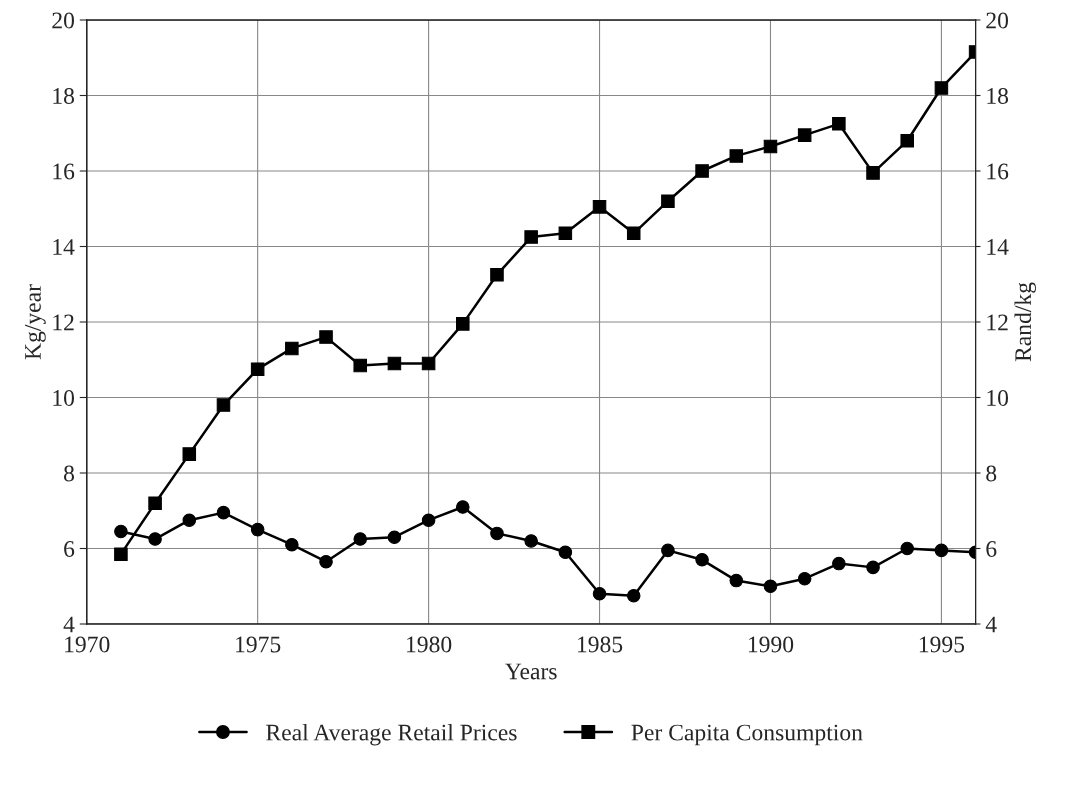 The width and height of the screenshot is (1084, 800). What do you see at coordinates (69, 473) in the screenshot?
I see `y-tick-label: 8` at bounding box center [69, 473].